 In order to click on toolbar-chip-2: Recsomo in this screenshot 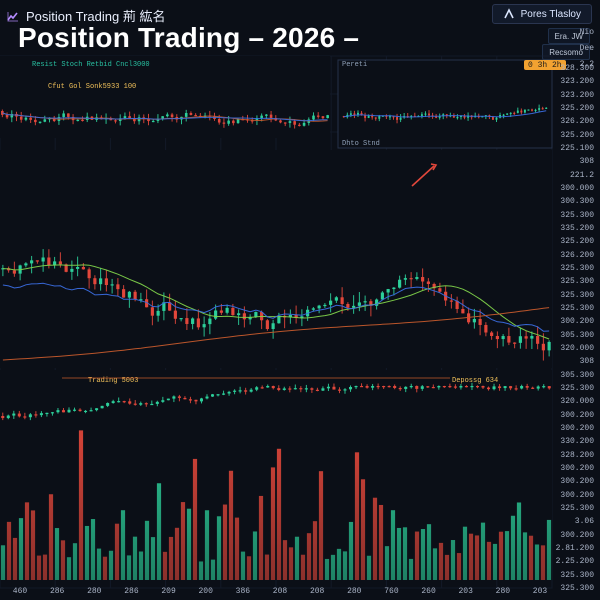, I will do `click(566, 52)`.